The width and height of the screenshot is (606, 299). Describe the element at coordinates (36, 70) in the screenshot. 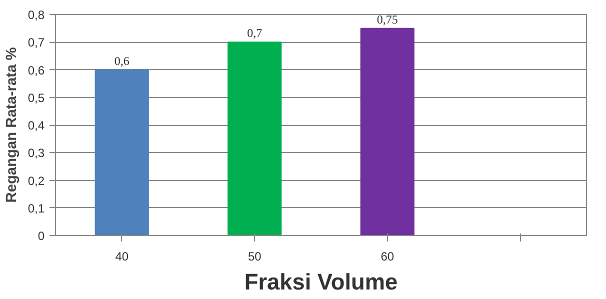

I see `y-tick-label: 0,6` at that location.